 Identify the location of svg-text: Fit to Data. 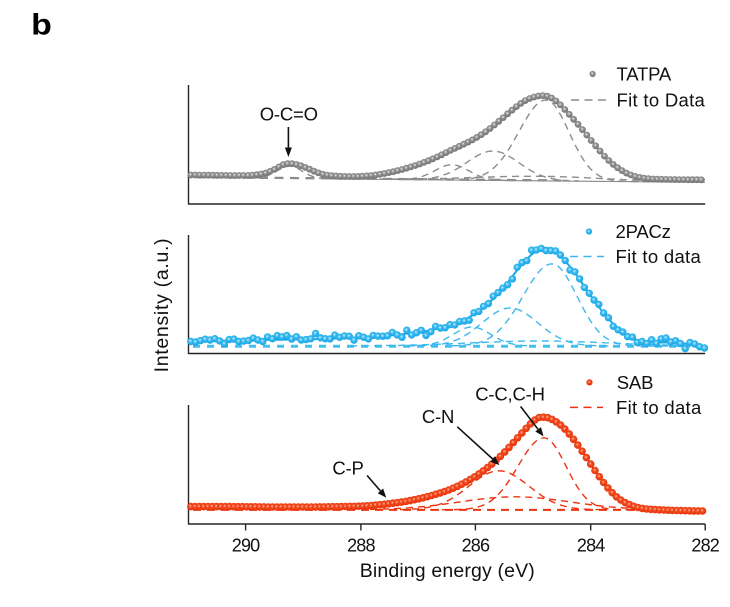
(661, 99).